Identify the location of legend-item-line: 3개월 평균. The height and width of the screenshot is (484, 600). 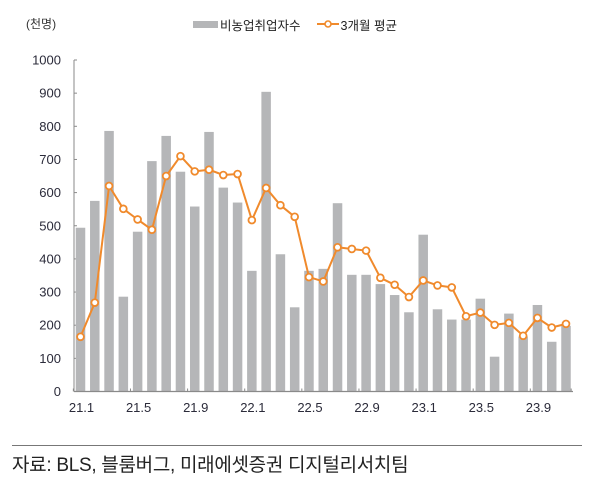
(356, 24).